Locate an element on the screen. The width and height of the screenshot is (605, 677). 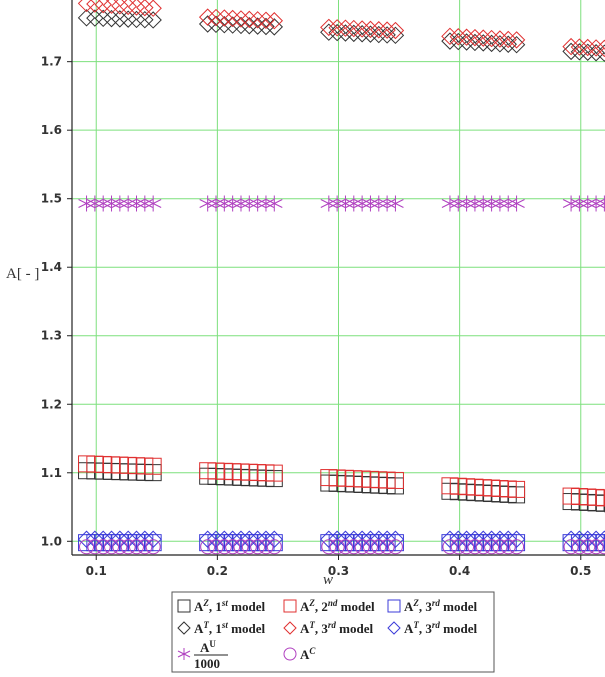
x-tick-label: 0.3 is located at coordinates (338, 571).